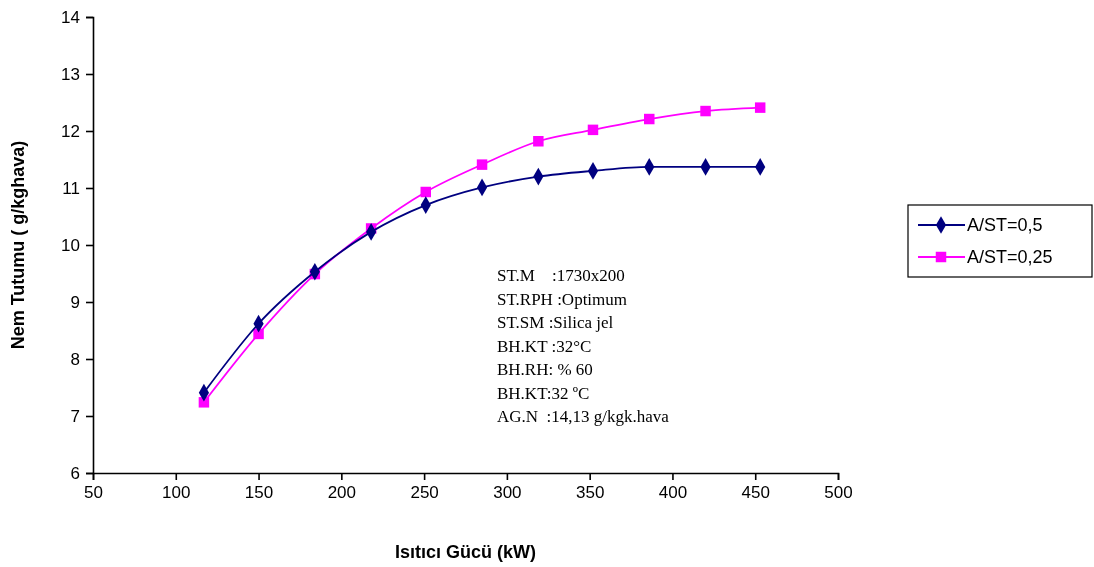 Image resolution: width=1094 pixels, height=567 pixels. I want to click on x-tick-label: 350, so click(590, 493).